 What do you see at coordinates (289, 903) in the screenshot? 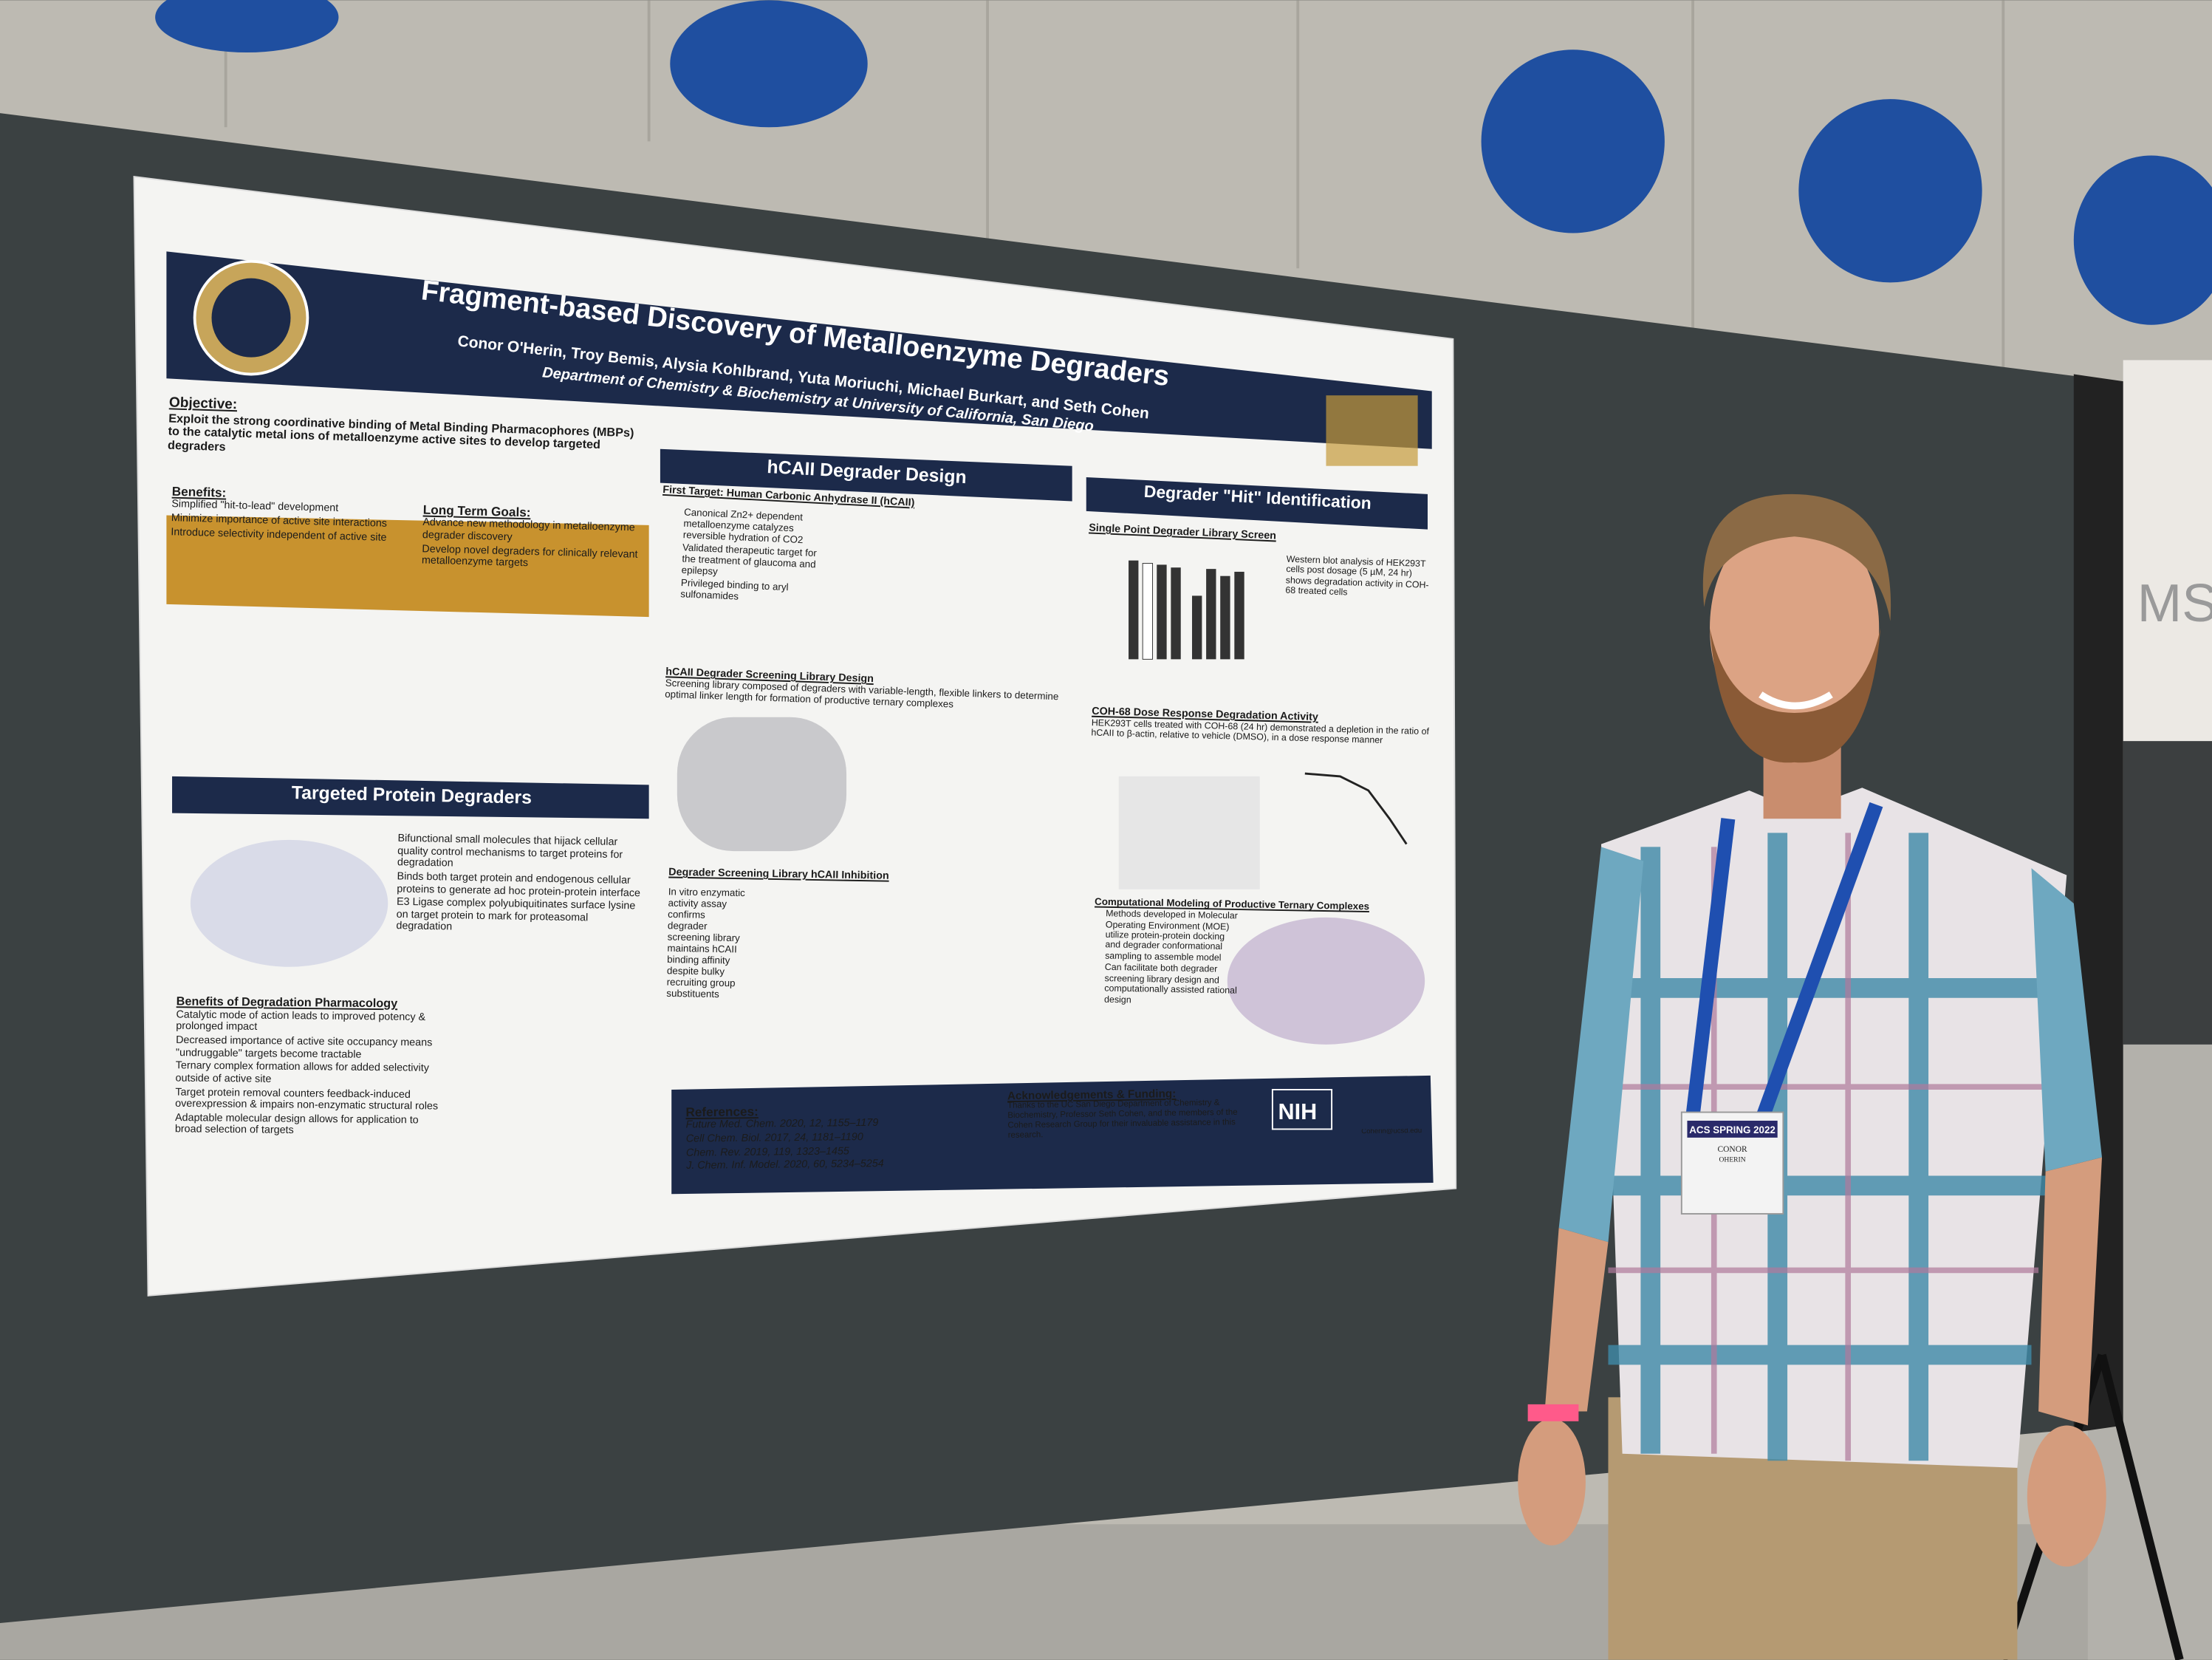
I see `tpd-diagram` at bounding box center [289, 903].